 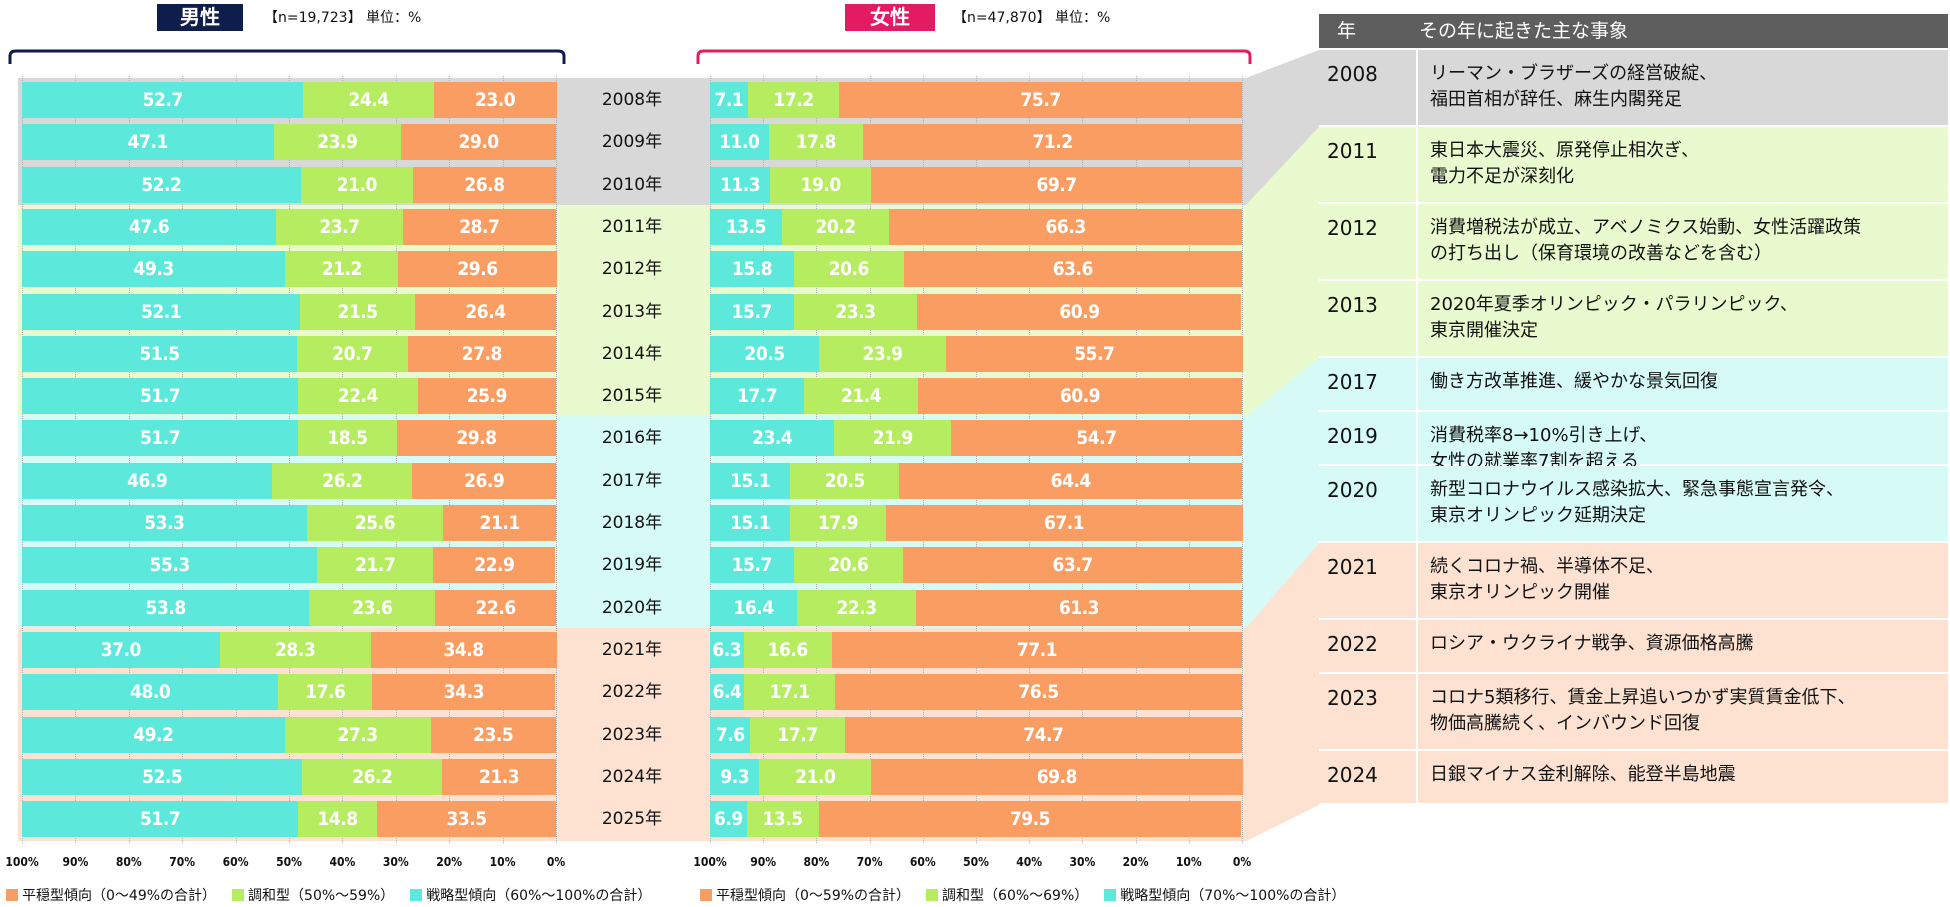 What do you see at coordinates (632, 776) in the screenshot?
I see `year-label: 2024年` at bounding box center [632, 776].